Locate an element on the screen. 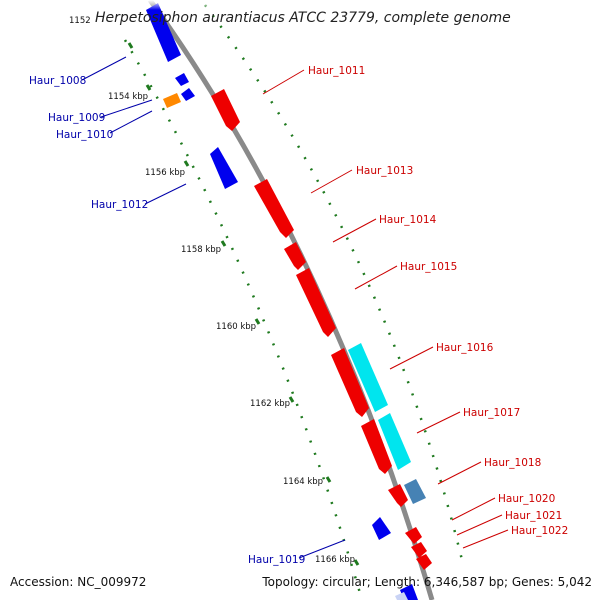  gene-label-haur-1017: Haur_1017 is located at coordinates (491, 413).